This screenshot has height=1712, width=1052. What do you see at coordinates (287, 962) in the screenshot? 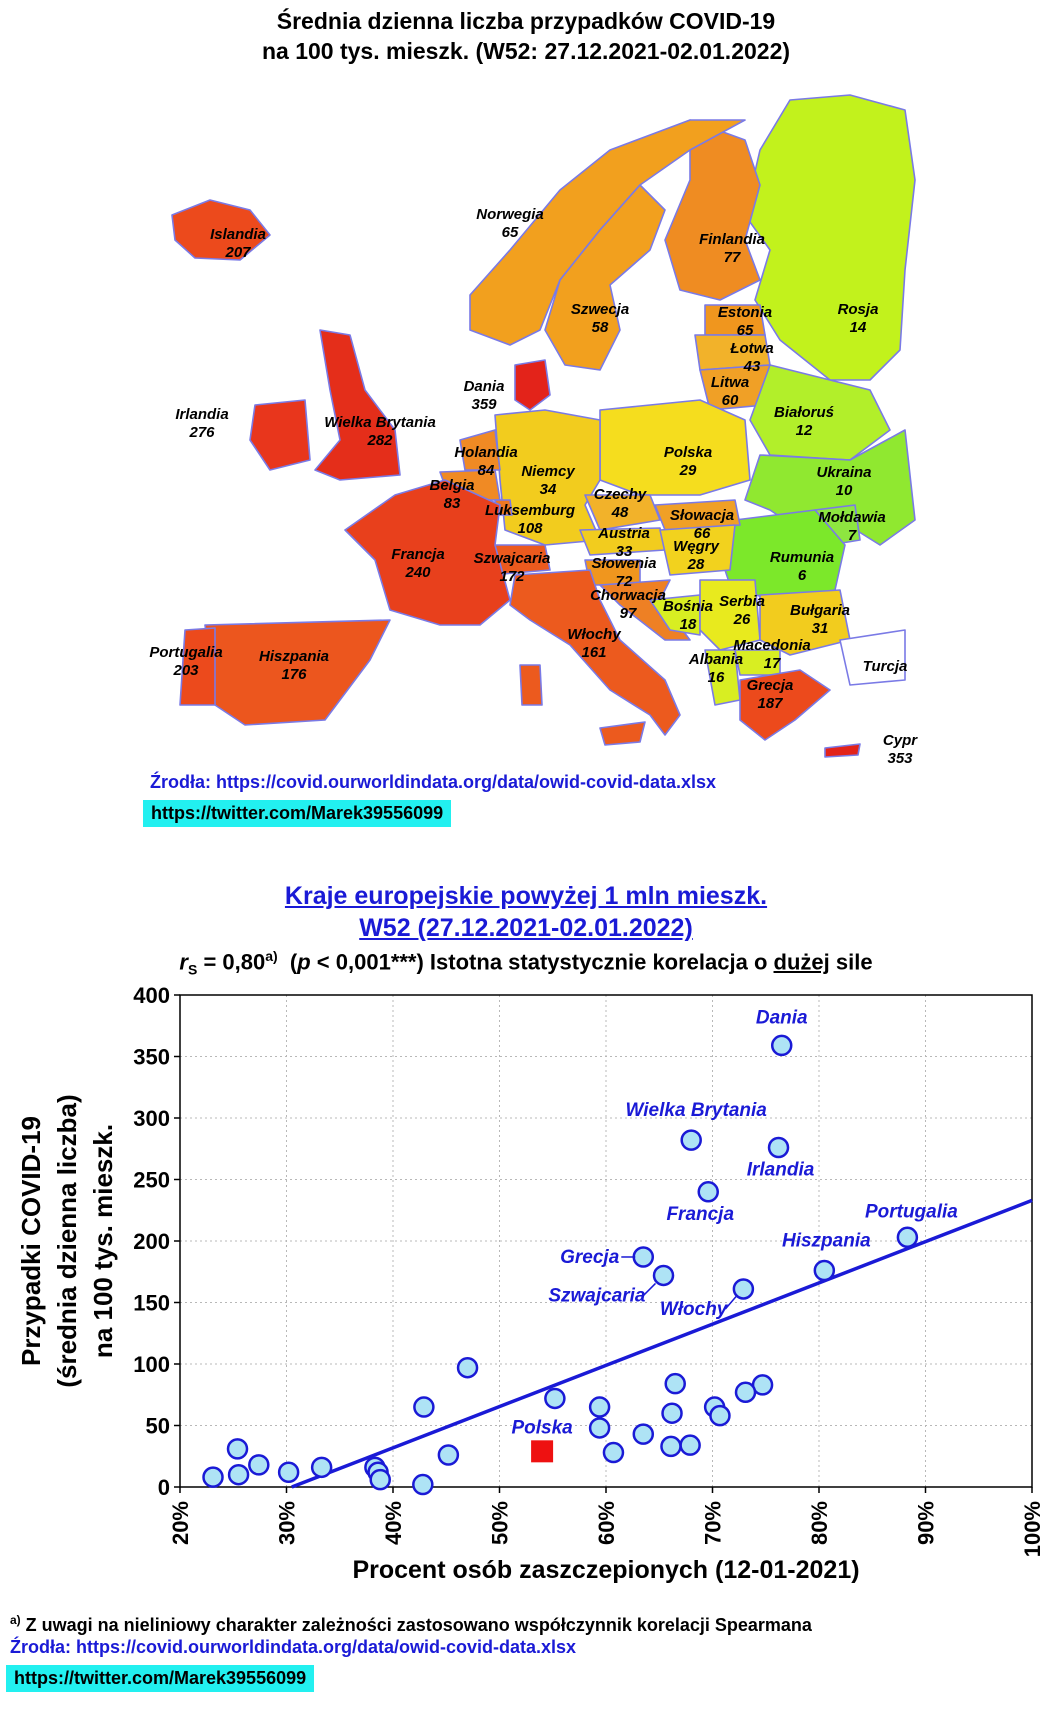
I see `stat-p-open: (` at bounding box center [287, 962].